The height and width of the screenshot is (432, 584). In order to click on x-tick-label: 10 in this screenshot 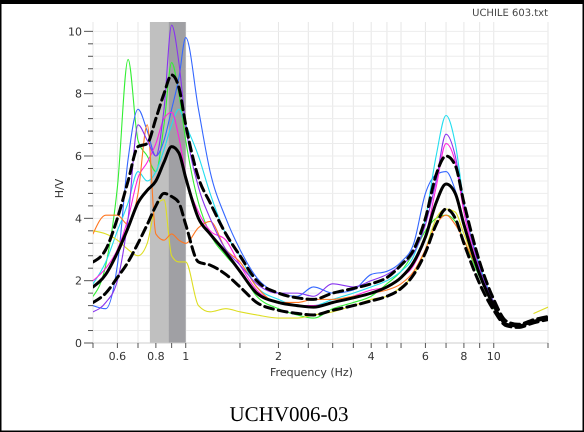, I will do `click(493, 356)`.